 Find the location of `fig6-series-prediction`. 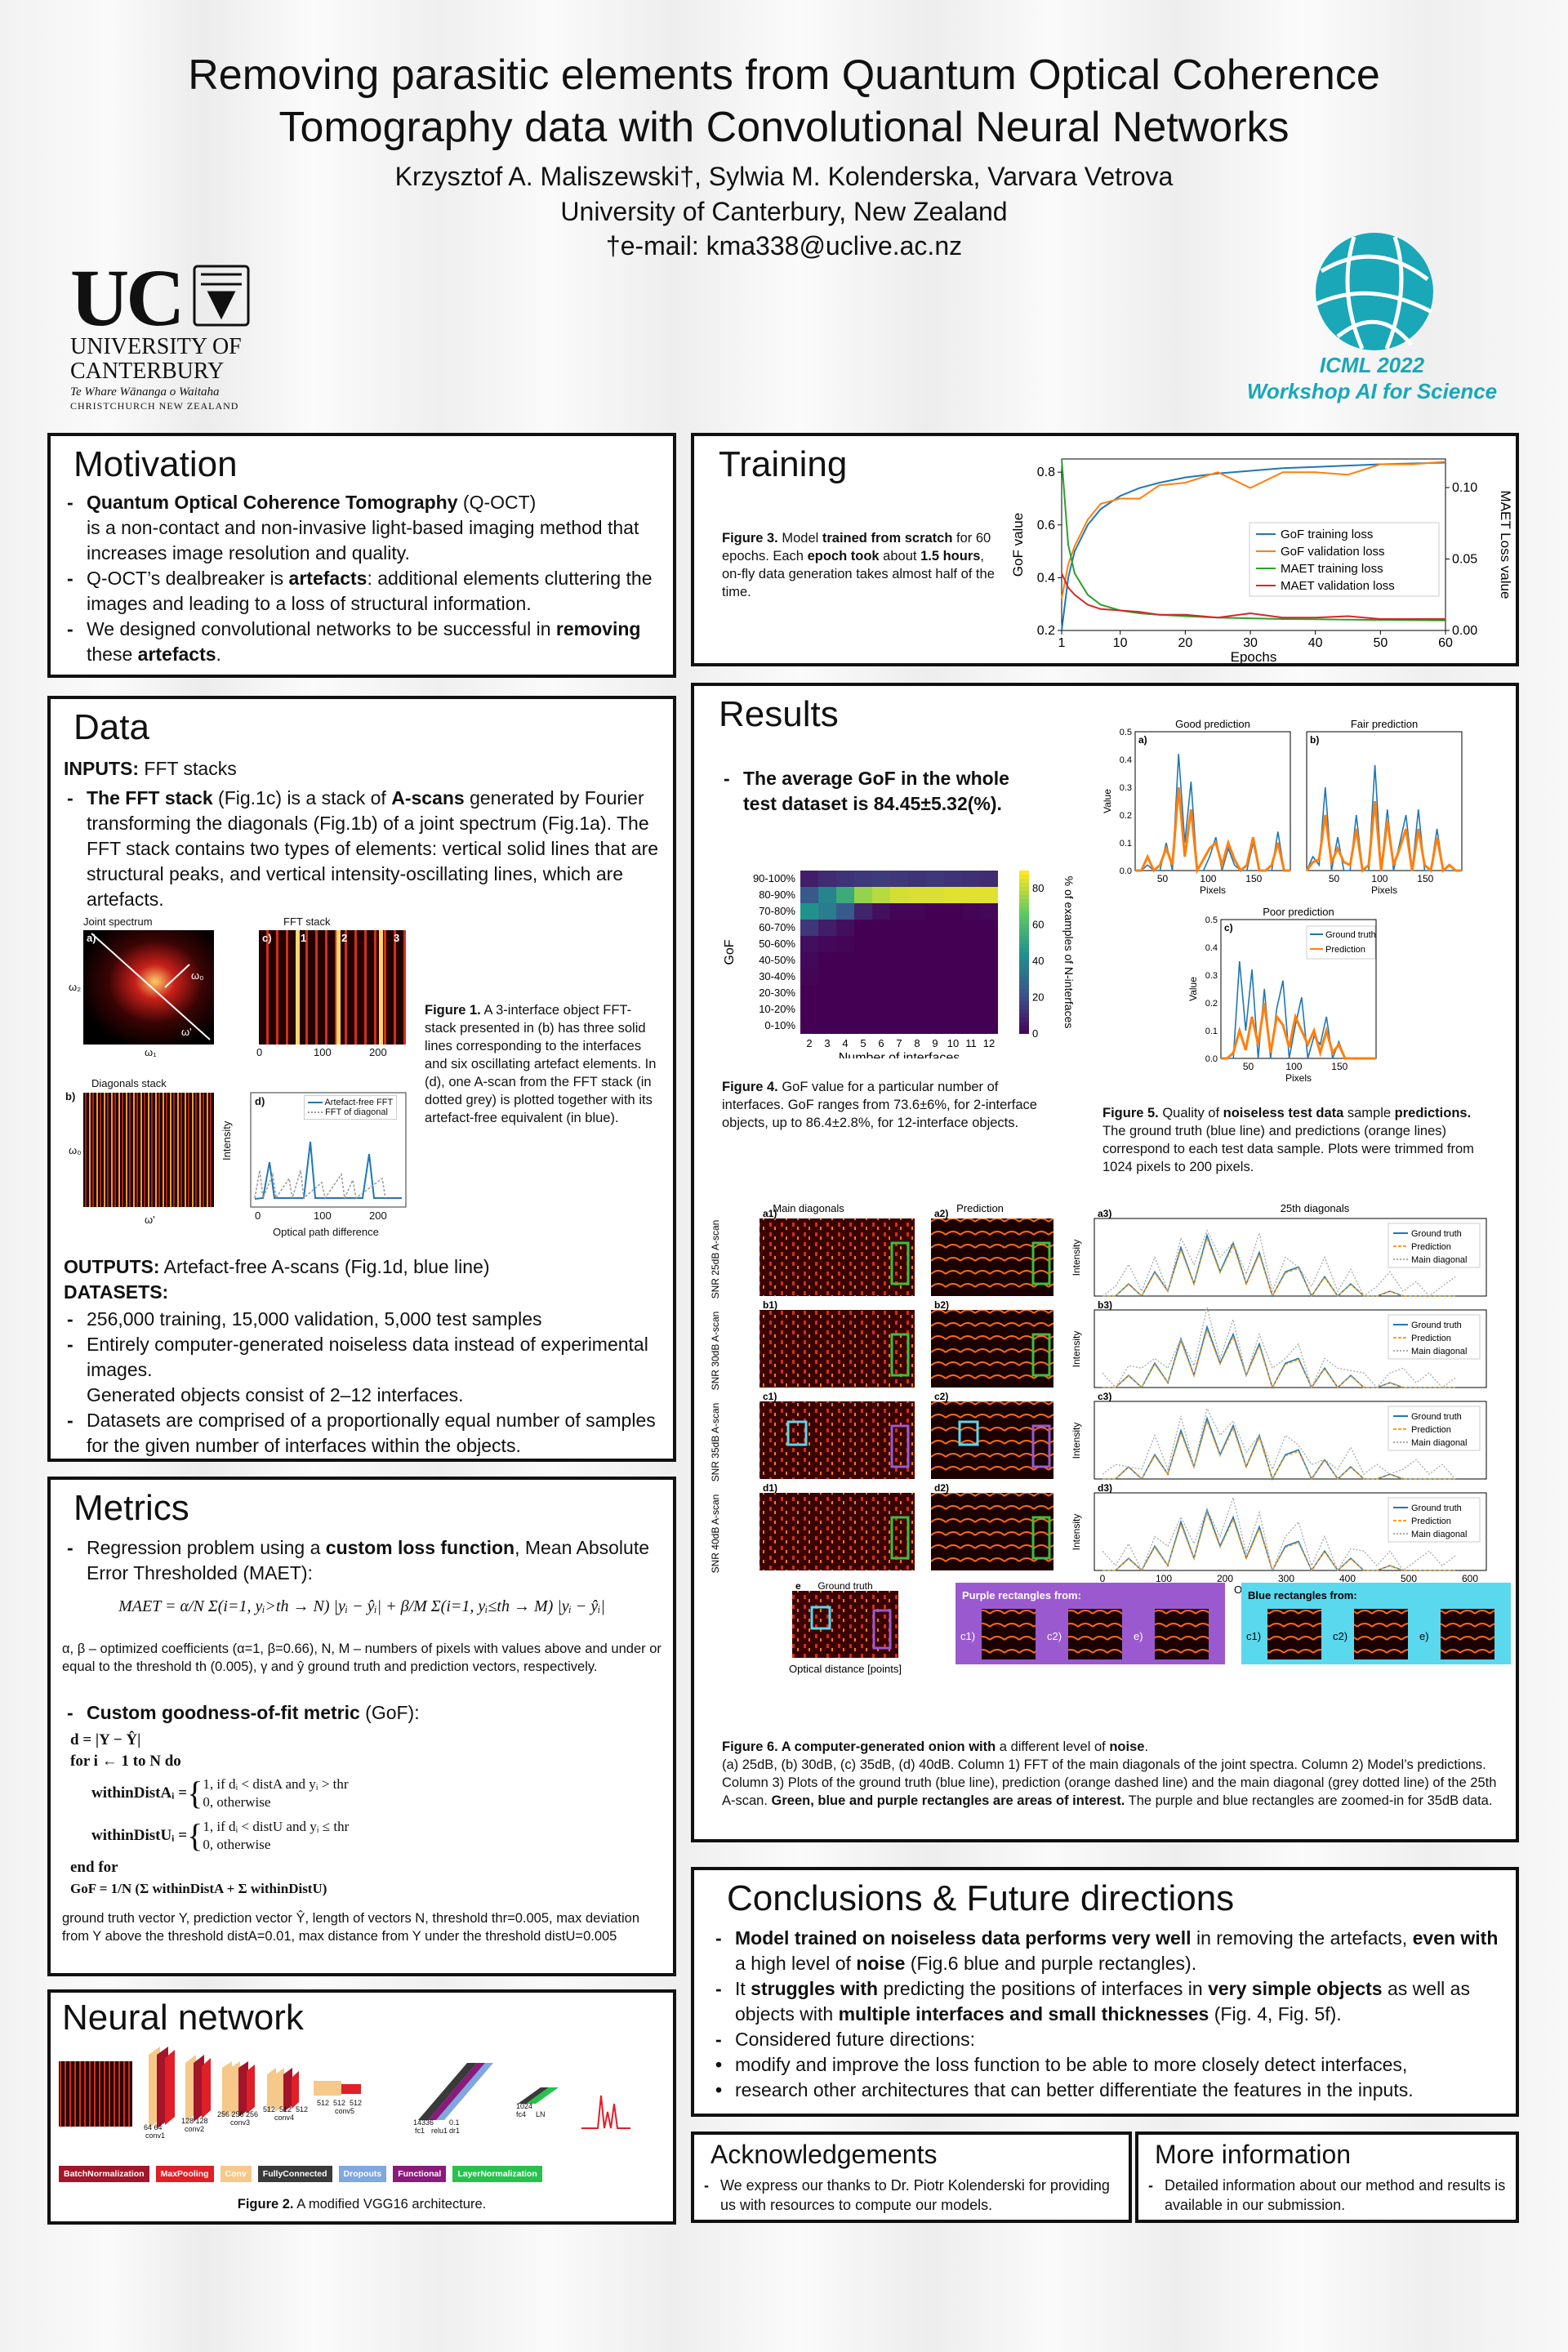

fig6-series-prediction is located at coordinates (1278, 1267).